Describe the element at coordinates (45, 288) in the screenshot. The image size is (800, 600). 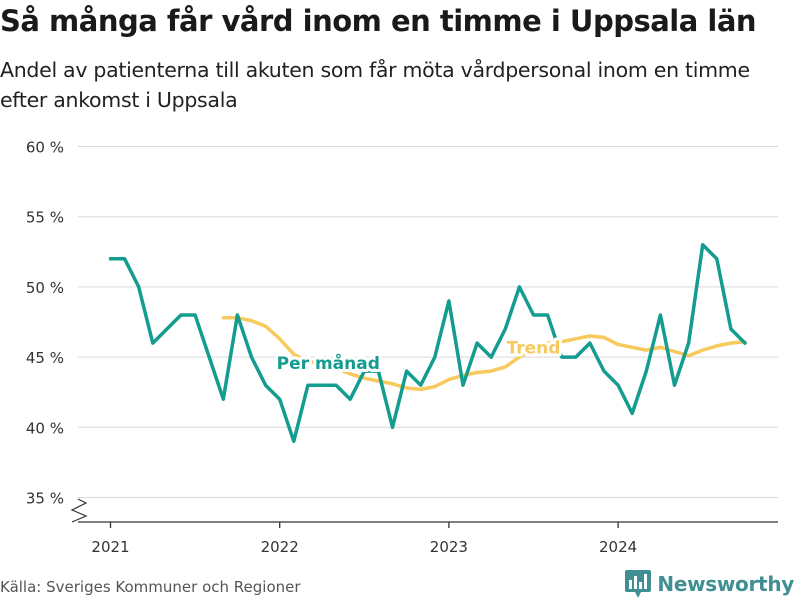
I see `y-tick-label: 50 %` at that location.